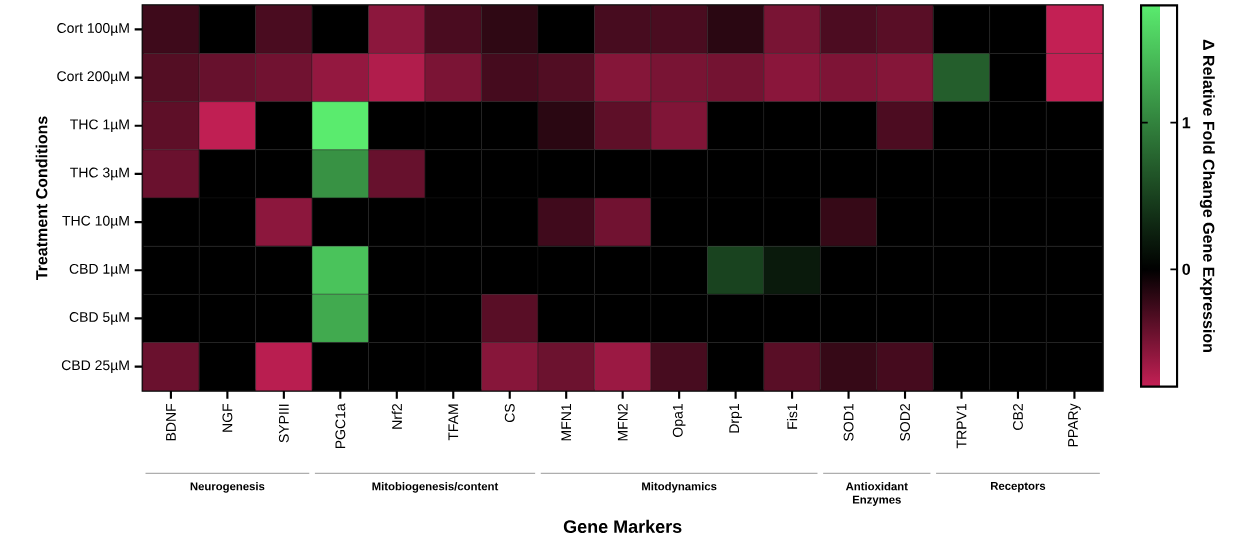 This screenshot has width=1242, height=552. I want to click on y-tick-label: Cort 100µM, so click(93, 29).